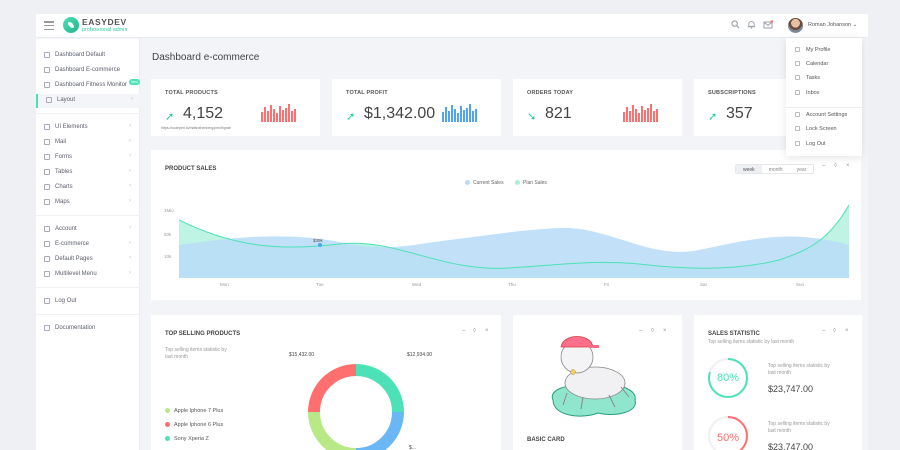 Image resolution: width=900 pixels, height=450 pixels. What do you see at coordinates (203, 113) in the screenshot?
I see `kpi-value: 4,152` at bounding box center [203, 113].